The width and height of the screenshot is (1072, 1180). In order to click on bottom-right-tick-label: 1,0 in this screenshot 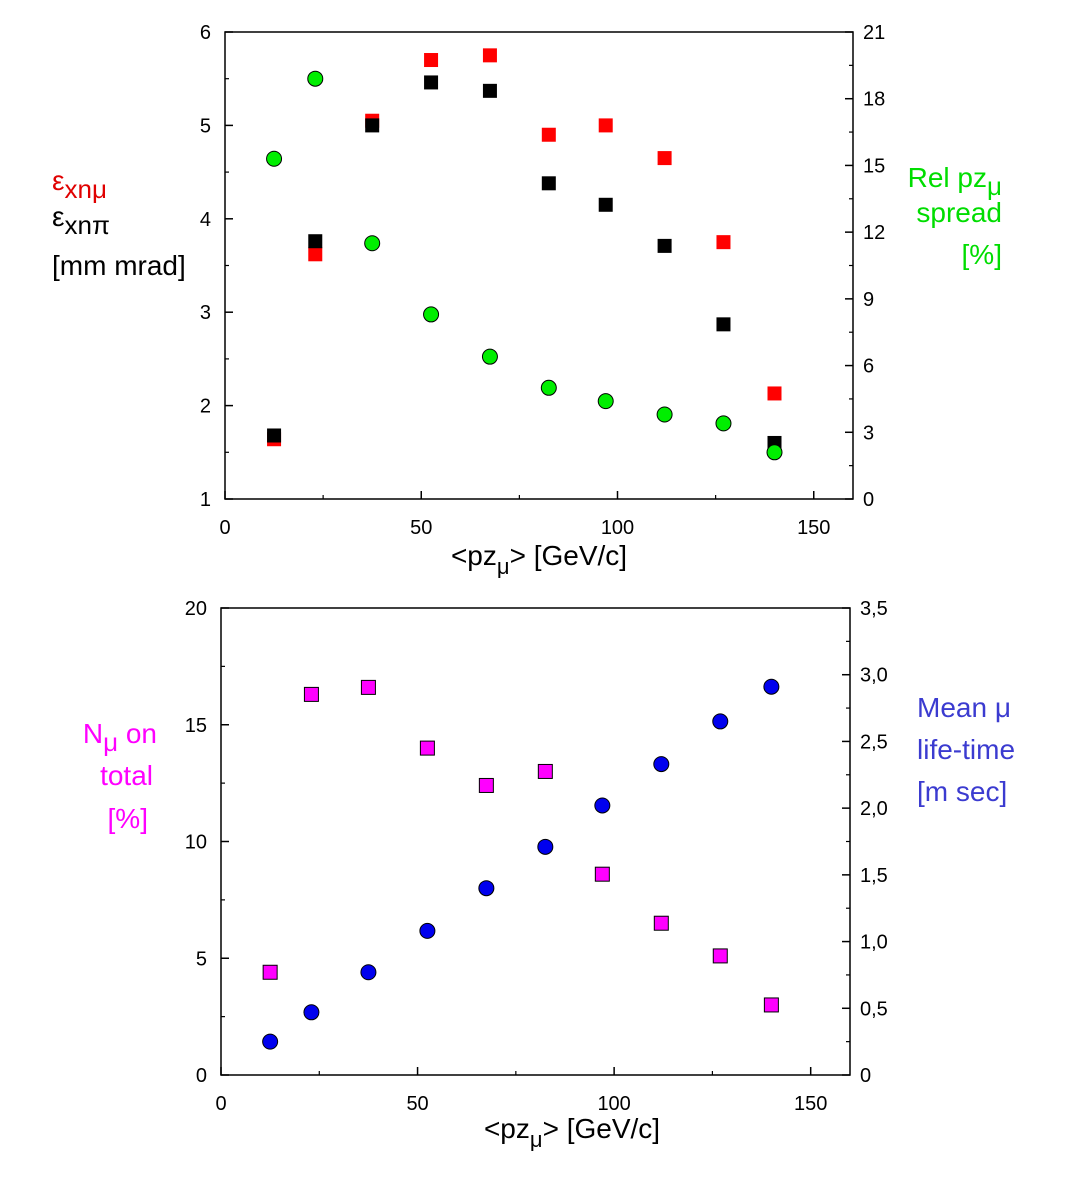, I will do `click(874, 943)`.